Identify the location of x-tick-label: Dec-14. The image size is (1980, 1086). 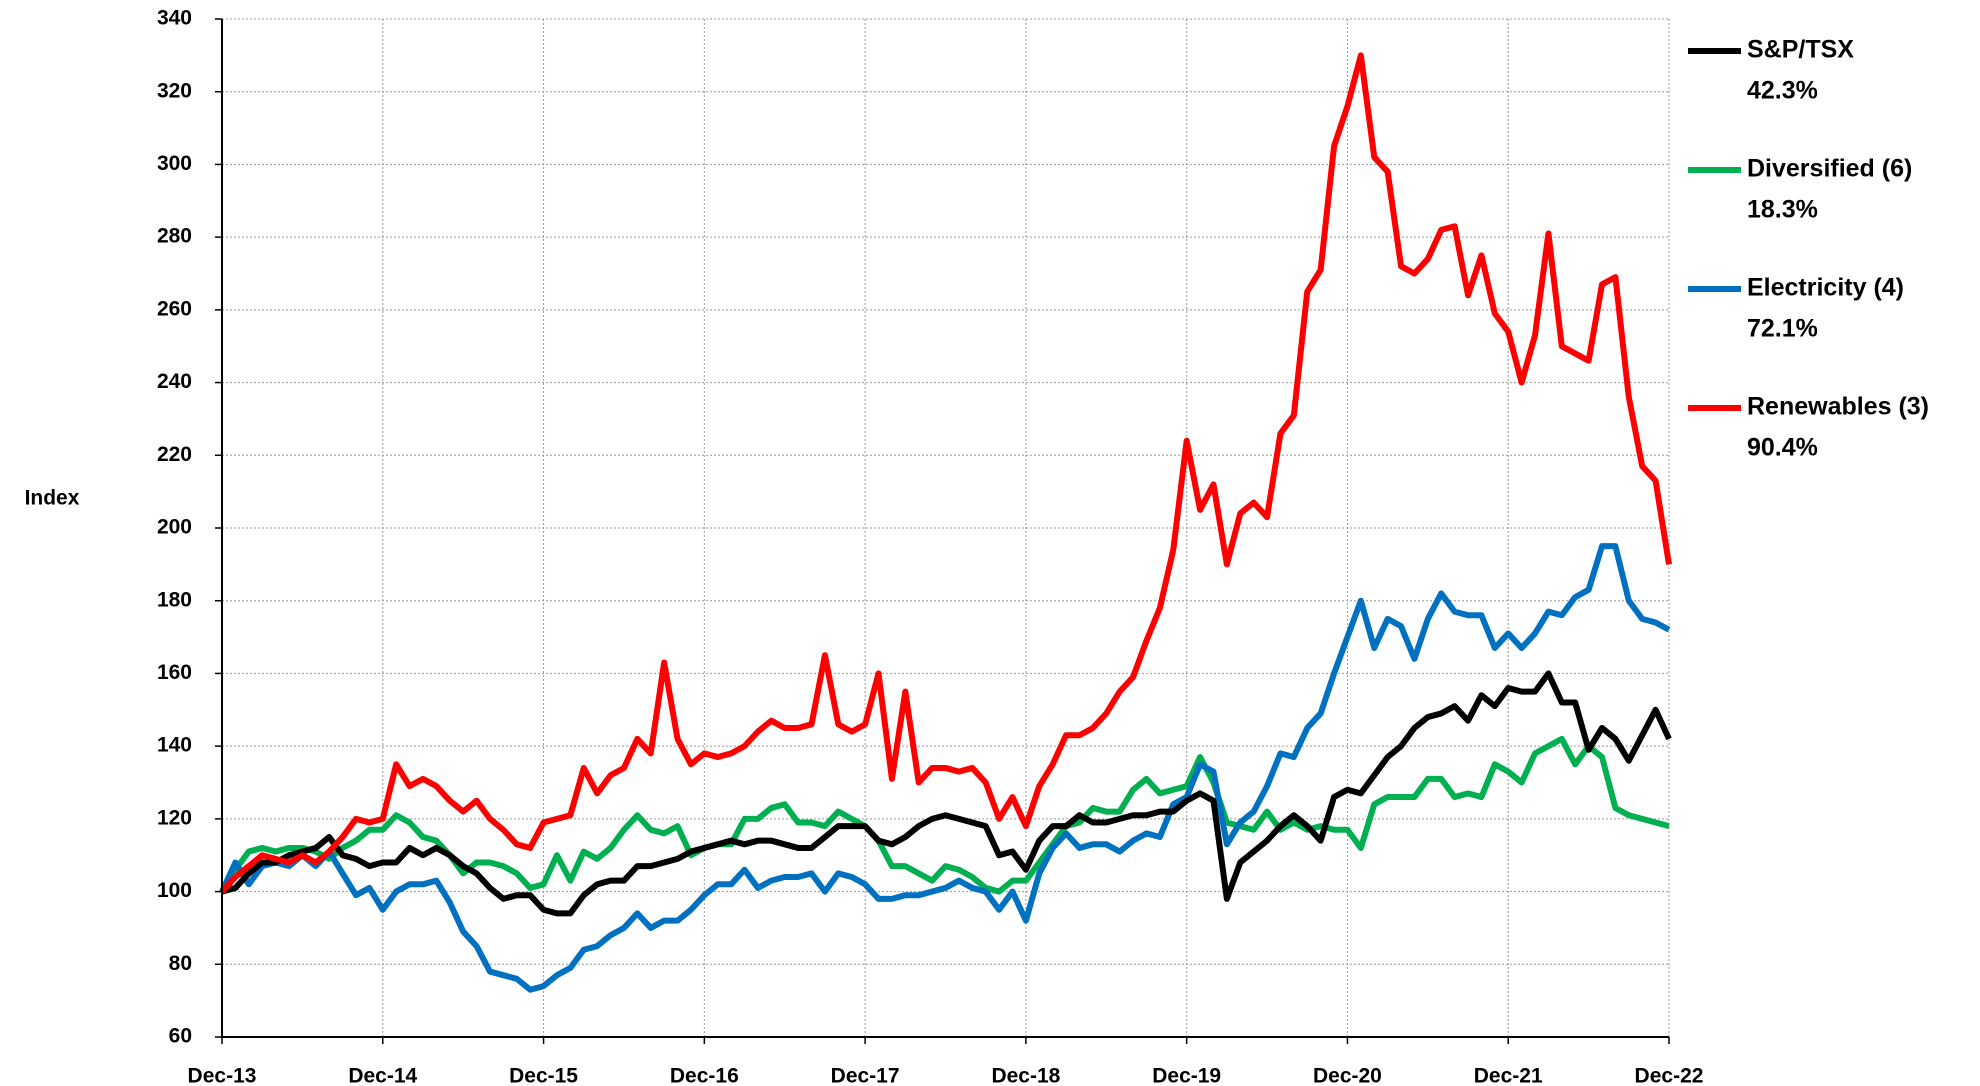
(382, 1075).